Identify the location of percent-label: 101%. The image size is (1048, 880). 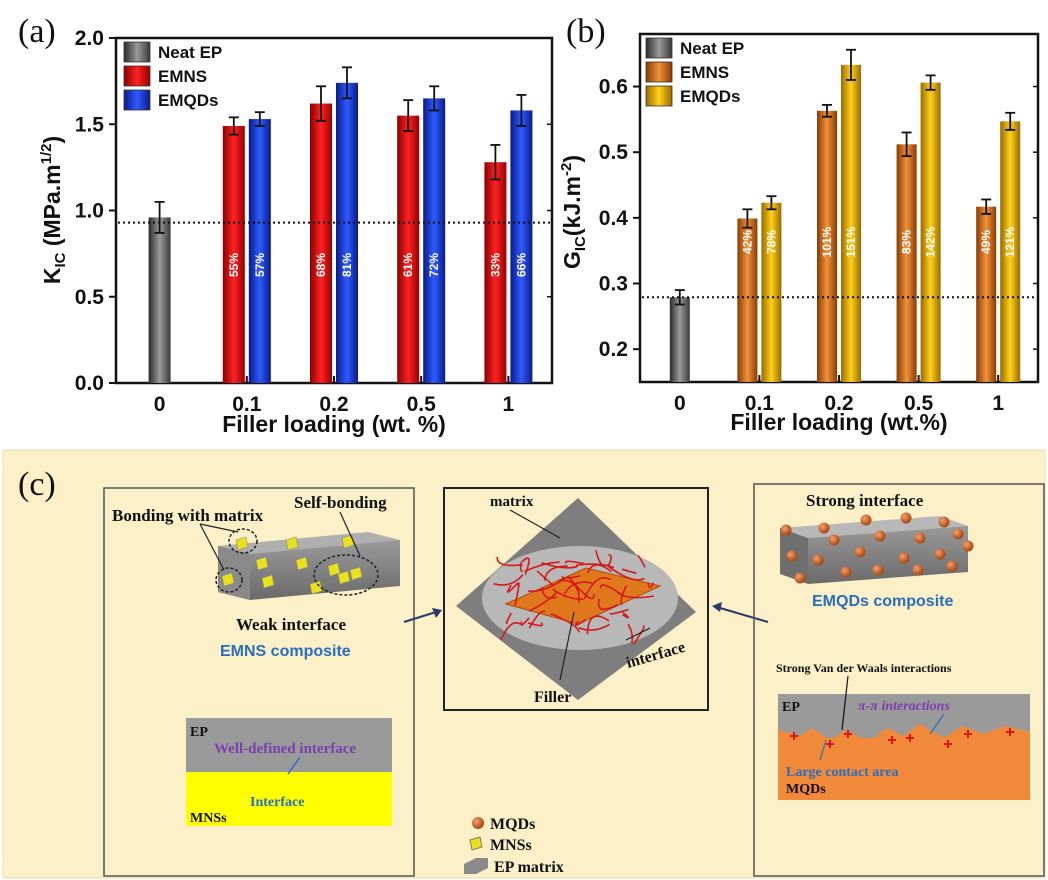
(827, 241).